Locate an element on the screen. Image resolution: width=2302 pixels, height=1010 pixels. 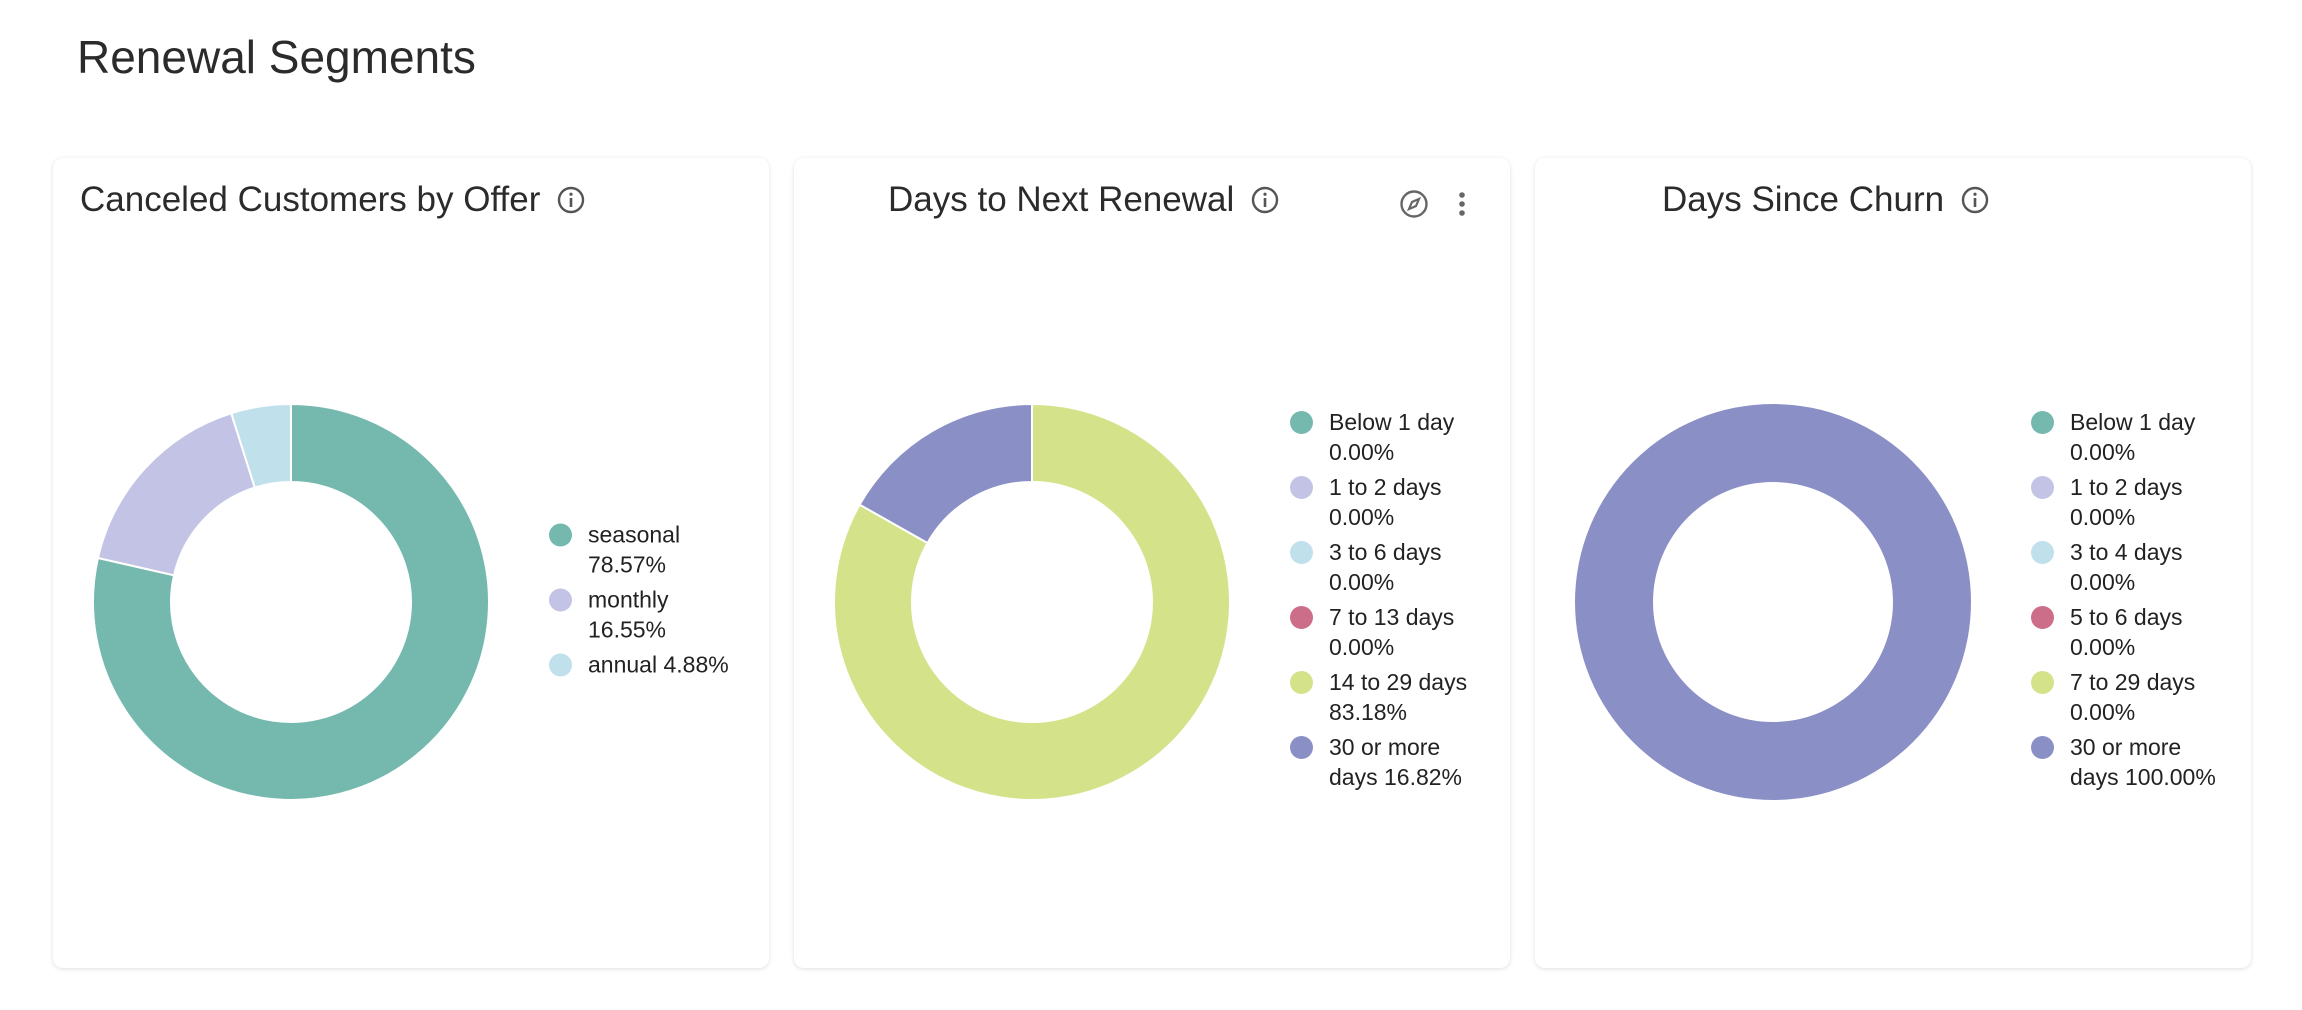
legend-value: 100.00% is located at coordinates (2170, 777).